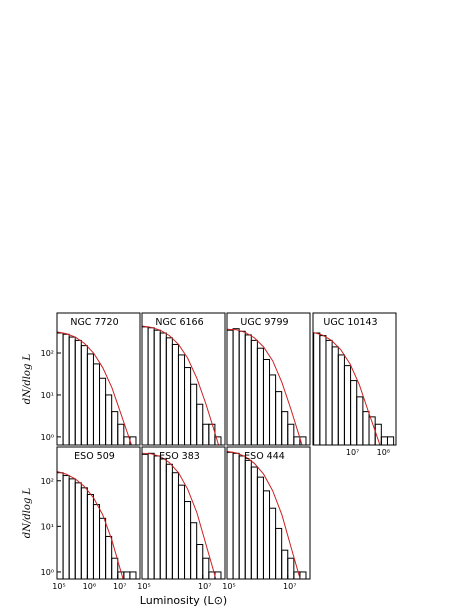 The image size is (474, 612). What do you see at coordinates (179, 322) in the screenshot?
I see `panel-title: NGC 6166` at bounding box center [179, 322].